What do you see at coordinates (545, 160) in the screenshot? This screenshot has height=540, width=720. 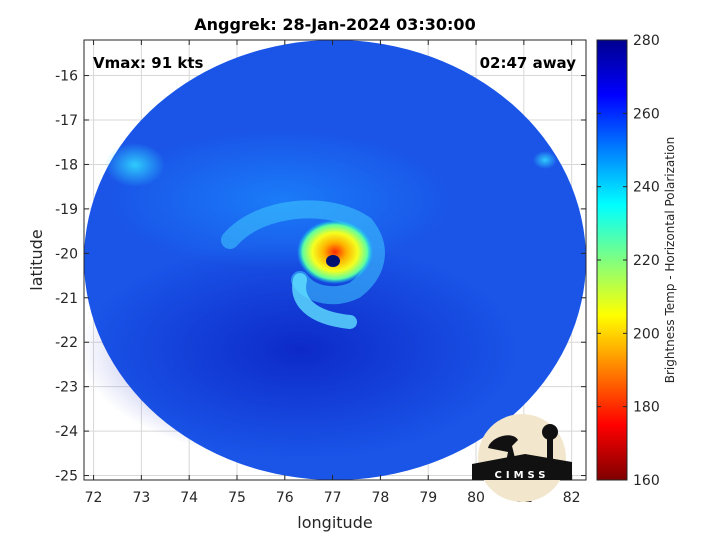 I see `swath-patch-ne` at bounding box center [545, 160].